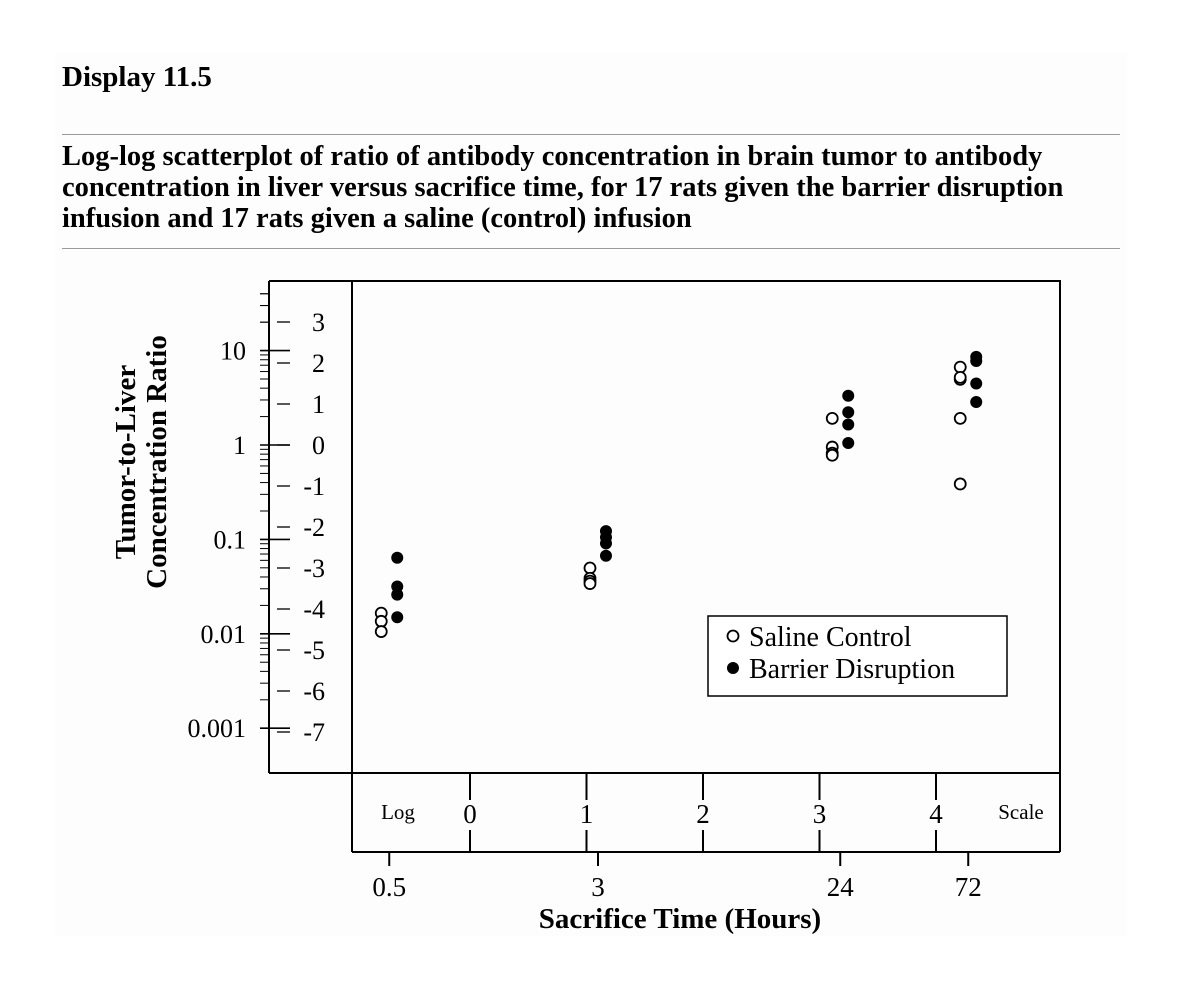 The width and height of the screenshot is (1180, 989). I want to click on legend-box, so click(857, 656).